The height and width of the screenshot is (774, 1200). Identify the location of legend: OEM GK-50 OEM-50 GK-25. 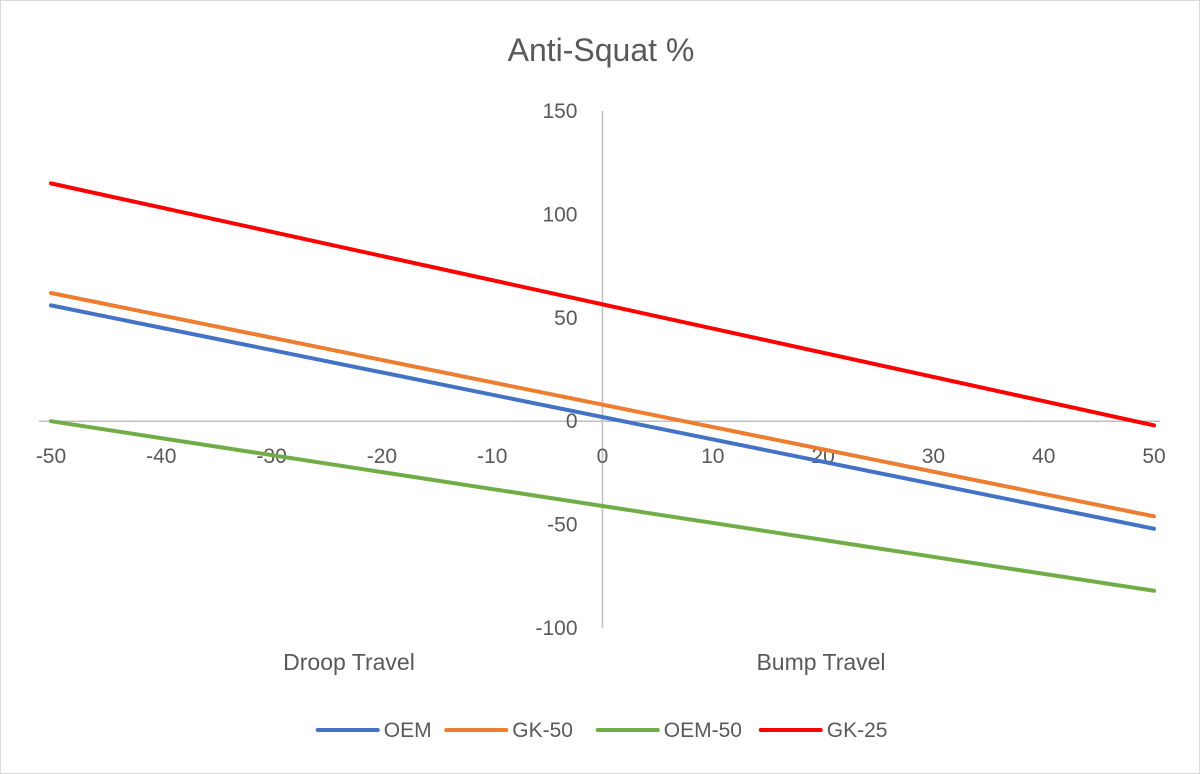
(601, 730).